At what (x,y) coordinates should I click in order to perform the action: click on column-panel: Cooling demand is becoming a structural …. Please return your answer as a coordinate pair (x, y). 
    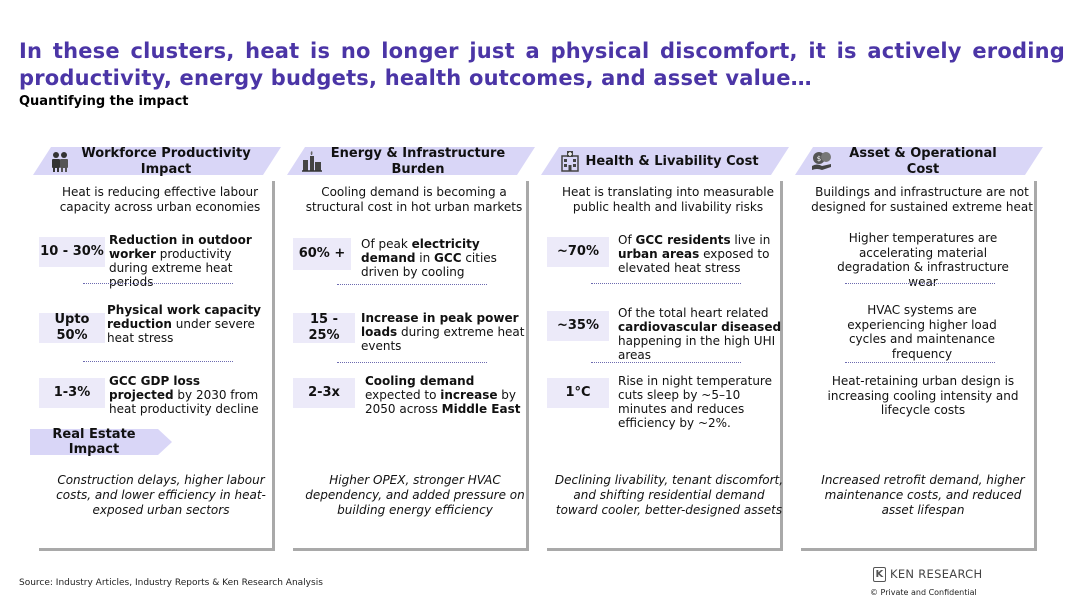
    Looking at the image, I should click on (411, 366).